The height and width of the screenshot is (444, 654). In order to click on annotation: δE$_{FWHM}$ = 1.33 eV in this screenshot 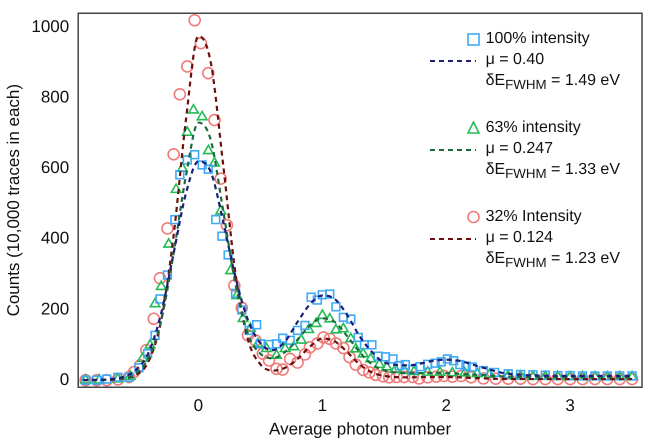, I will do `click(552, 172)`.